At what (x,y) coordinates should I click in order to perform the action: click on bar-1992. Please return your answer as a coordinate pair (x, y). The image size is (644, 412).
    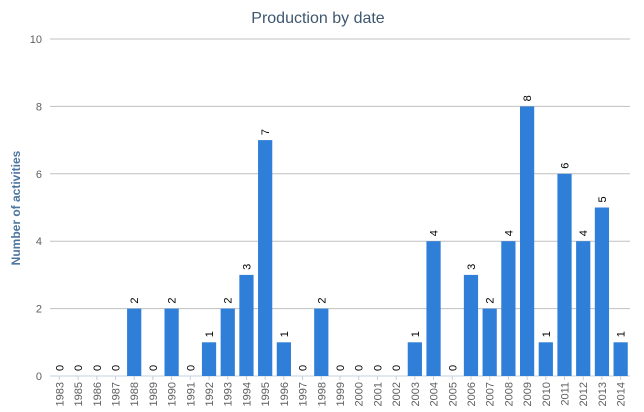
    Looking at the image, I should click on (209, 359).